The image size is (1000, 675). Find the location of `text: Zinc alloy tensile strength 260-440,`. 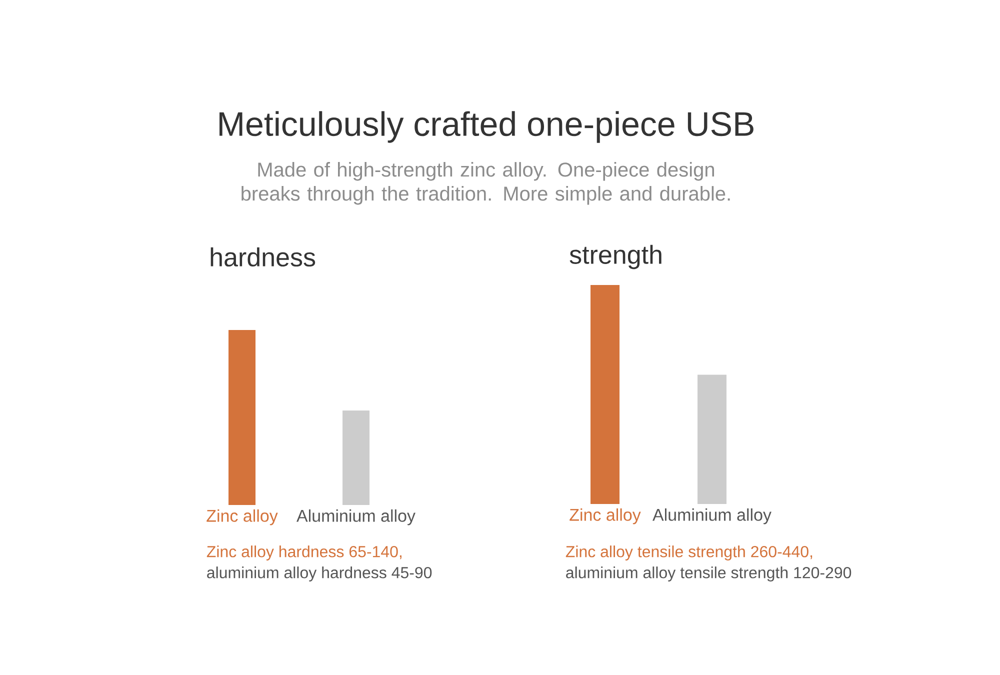

text: Zinc alloy tensile strength 260-440, is located at coordinates (689, 553).